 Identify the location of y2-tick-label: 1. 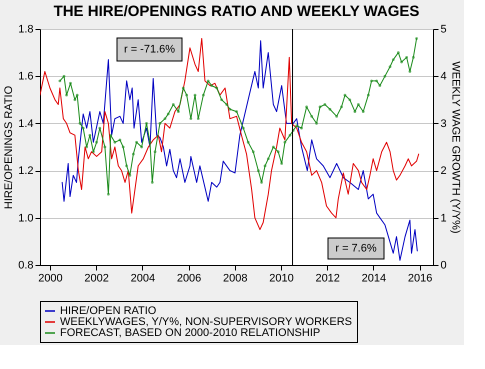
(443, 218).